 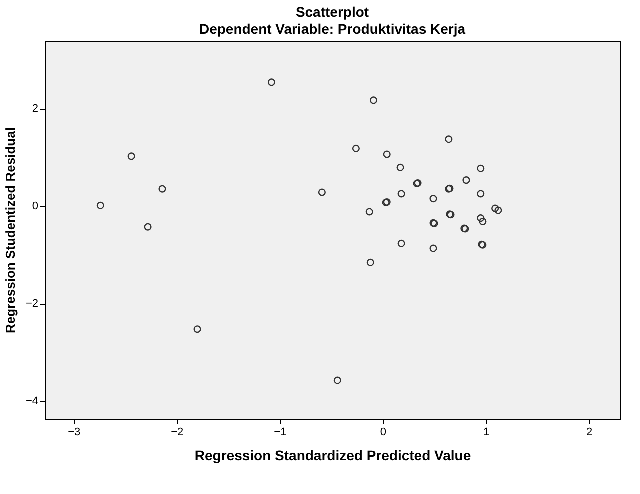 What do you see at coordinates (332, 29) in the screenshot?
I see `chart-subtitle: Dependent Variable: Produktivitas Kerja` at bounding box center [332, 29].